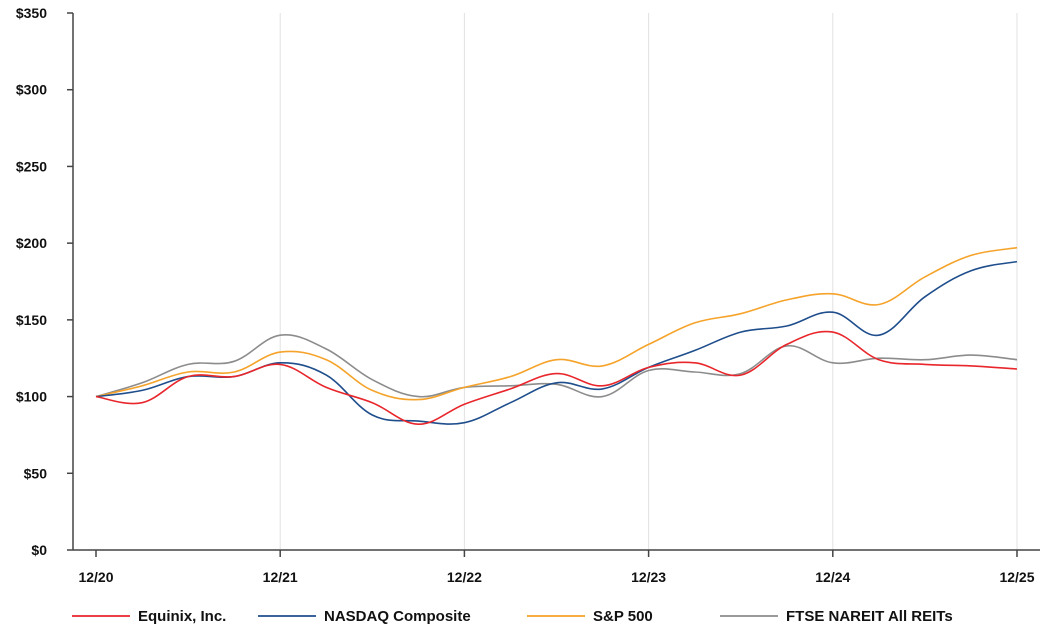 The height and width of the screenshot is (641, 1042). I want to click on x-tick-label: 12/20, so click(95, 577).